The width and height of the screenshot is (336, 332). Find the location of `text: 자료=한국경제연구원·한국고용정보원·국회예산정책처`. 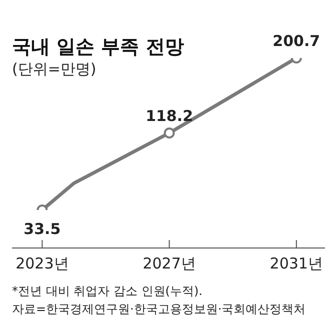

text: 자료=한국경제연구원·한국고용정보원·국회예산정책처 is located at coordinates (159, 309).